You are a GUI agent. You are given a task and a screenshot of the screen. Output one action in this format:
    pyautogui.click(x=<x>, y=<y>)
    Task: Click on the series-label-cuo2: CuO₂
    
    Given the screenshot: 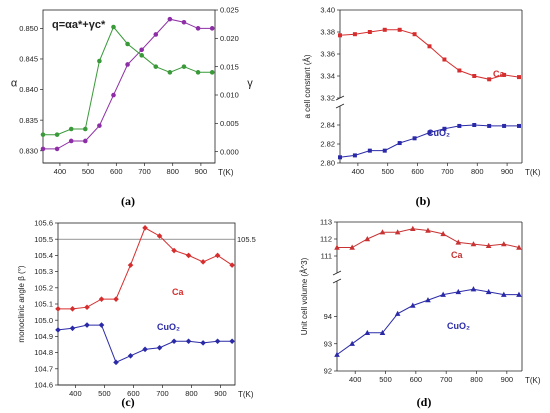 What is the action you would take?
    pyautogui.click(x=168, y=327)
    